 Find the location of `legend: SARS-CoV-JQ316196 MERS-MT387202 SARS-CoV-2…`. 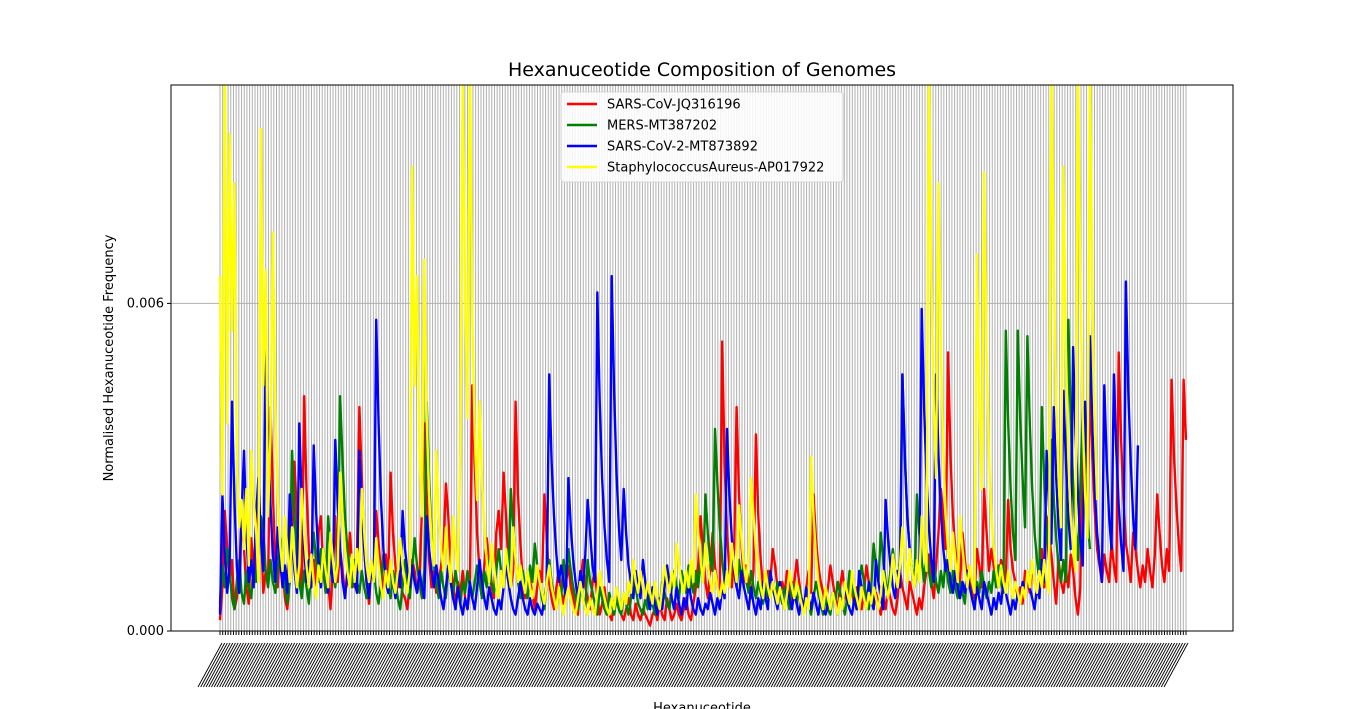

legend: SARS-CoV-JQ316196 MERS-MT387202 SARS-CoV-2… is located at coordinates (702, 137).